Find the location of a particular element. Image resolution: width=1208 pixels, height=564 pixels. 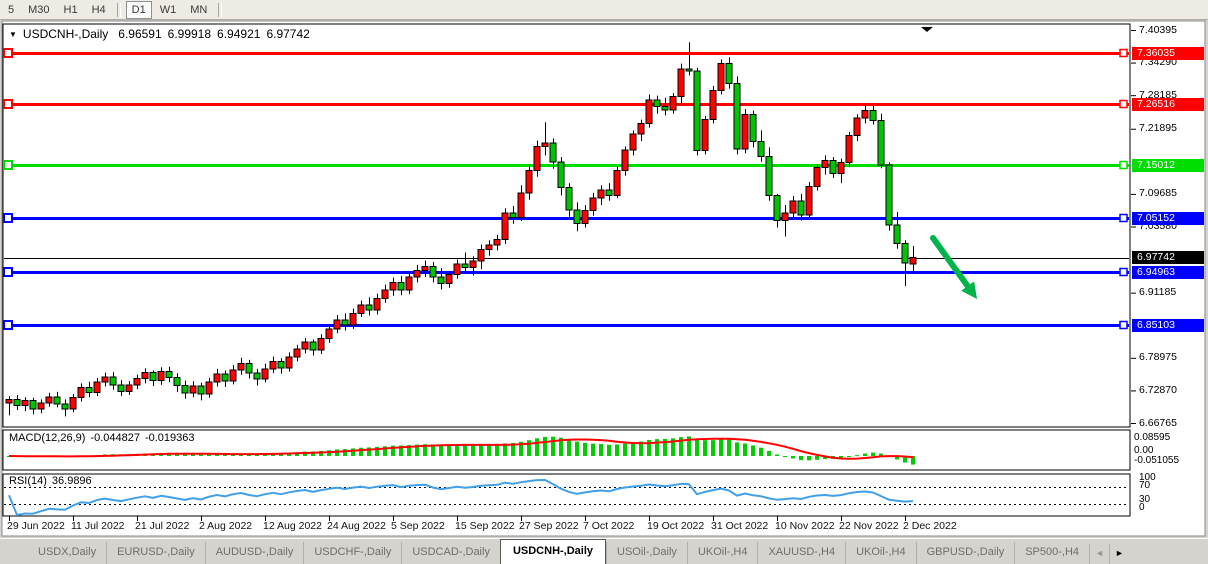

date-axis-label: 21 Jul 2022 is located at coordinates (162, 526).